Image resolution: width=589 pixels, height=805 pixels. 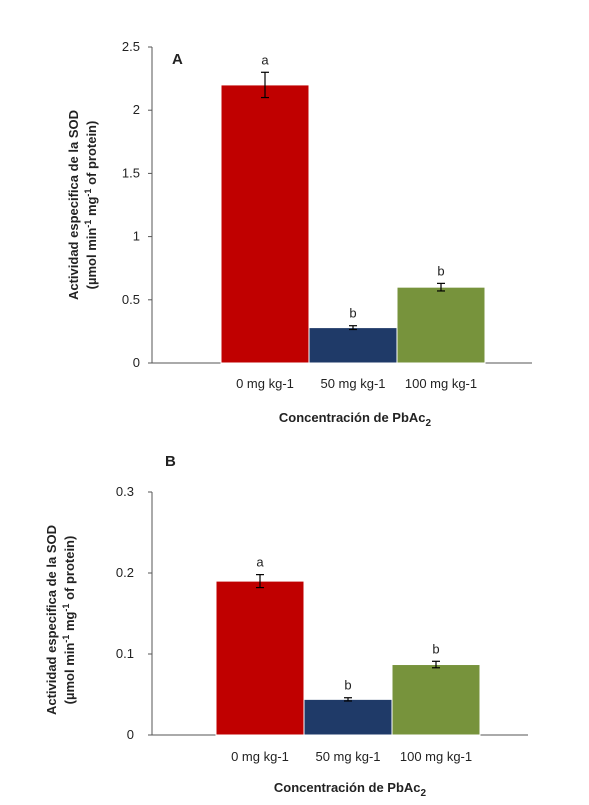 I want to click on significance-letter-50-b: b, so click(x=347, y=685).